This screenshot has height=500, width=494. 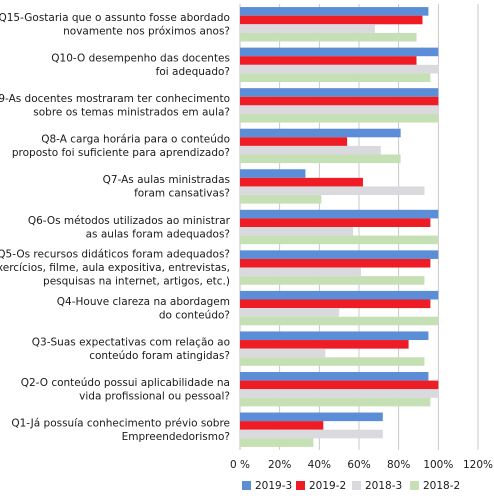 What do you see at coordinates (319, 465) in the screenshot?
I see `x-tick-label: 40%` at bounding box center [319, 465].